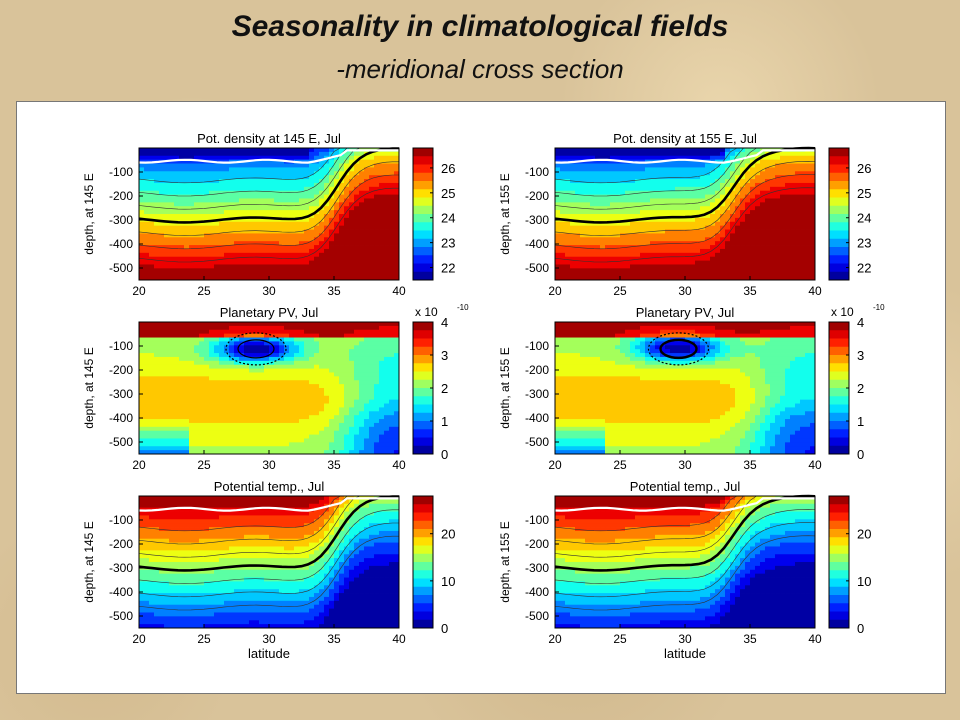 This screenshot has width=960, height=720. I want to click on colorbar-tick-label: 20, so click(448, 534).